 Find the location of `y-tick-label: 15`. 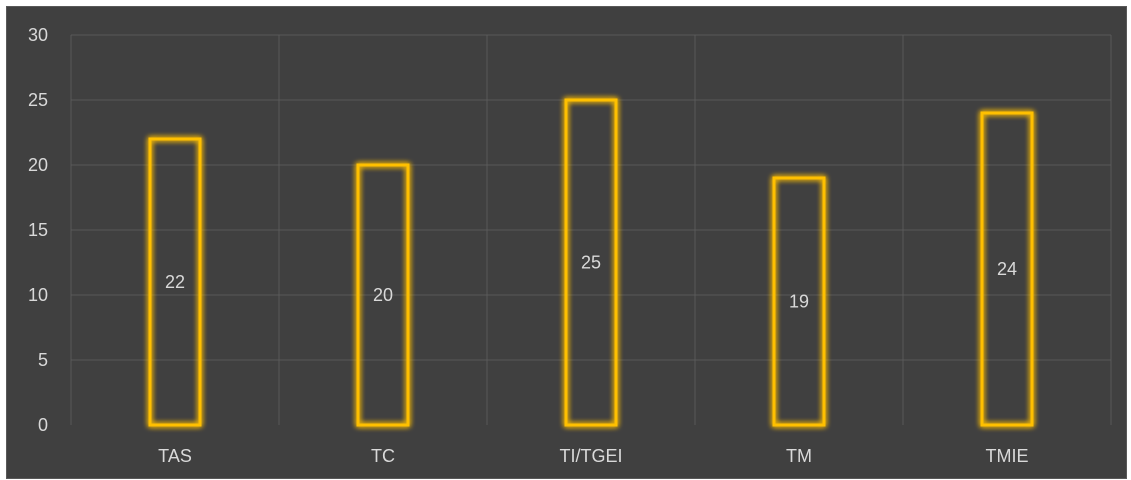

y-tick-label: 15 is located at coordinates (38, 230).